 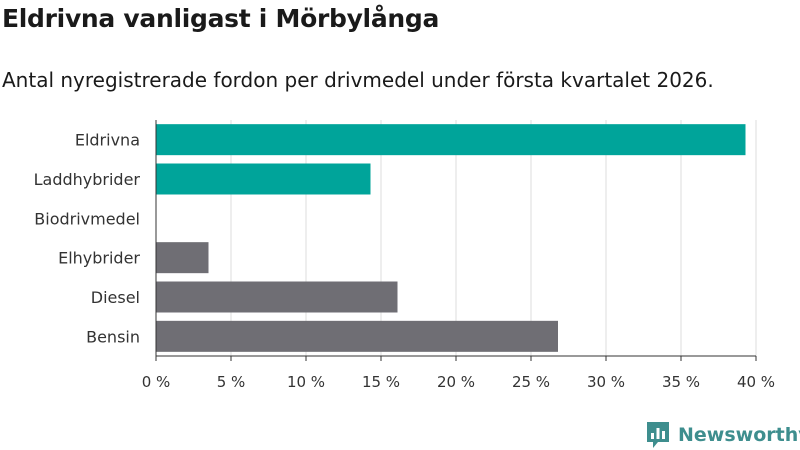 What do you see at coordinates (87, 179) in the screenshot?
I see `category-label: Laddhybrider` at bounding box center [87, 179].